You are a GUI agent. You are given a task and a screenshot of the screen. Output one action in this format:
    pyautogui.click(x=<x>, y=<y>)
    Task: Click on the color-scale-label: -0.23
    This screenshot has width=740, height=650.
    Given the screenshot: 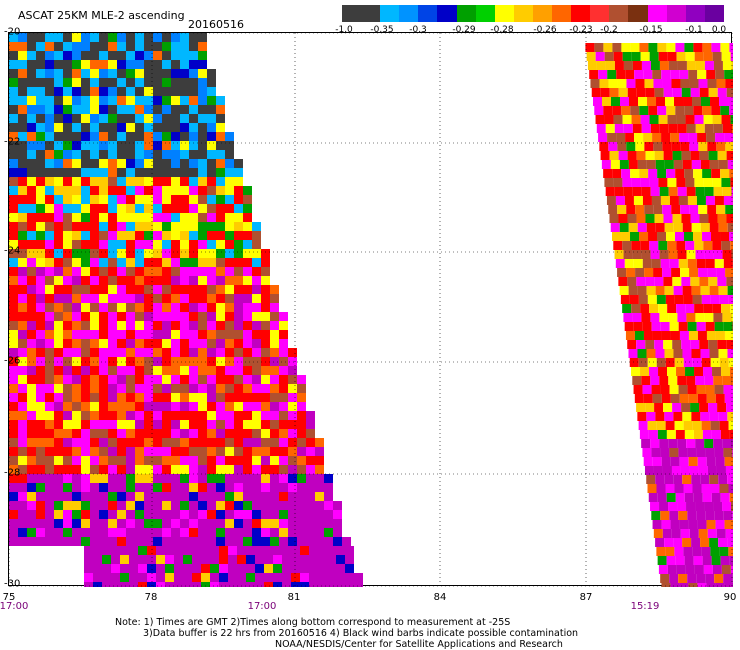 What is the action you would take?
    pyautogui.click(x=581, y=30)
    